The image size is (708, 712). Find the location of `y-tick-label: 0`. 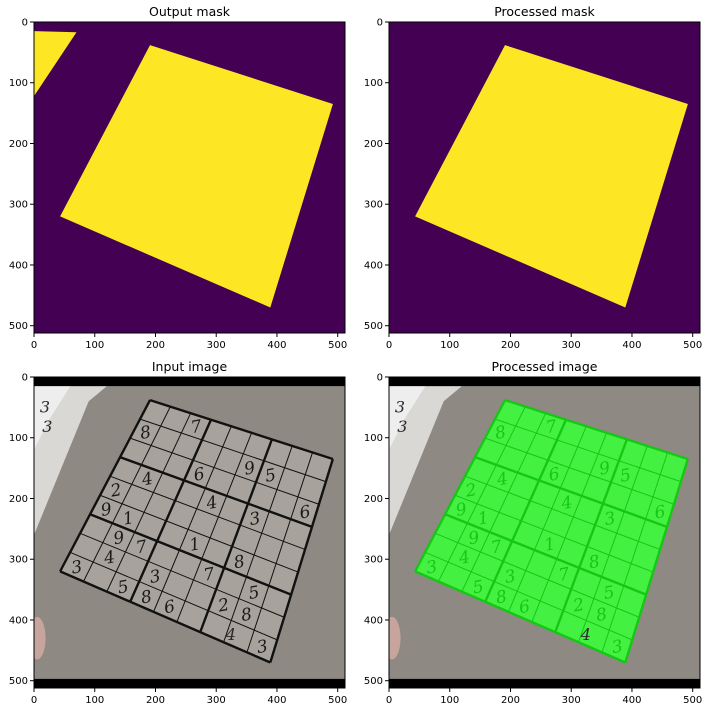

y-tick-label: 0 is located at coordinates (380, 378).